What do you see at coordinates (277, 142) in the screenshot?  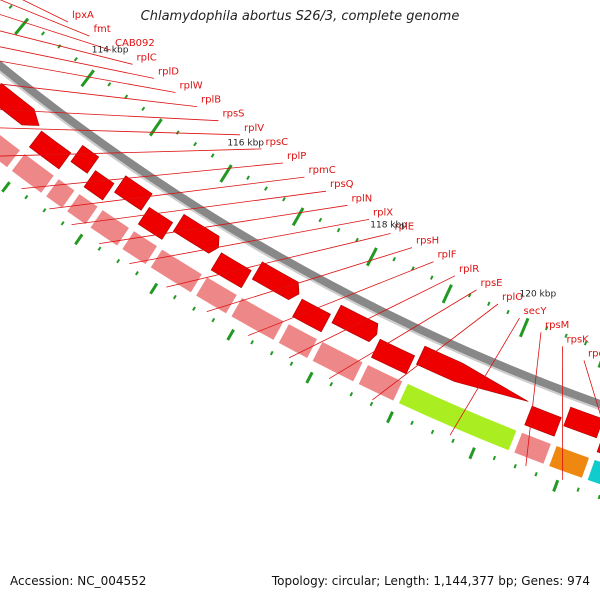 I see `gene-label-rpsC: rpsC` at bounding box center [277, 142].